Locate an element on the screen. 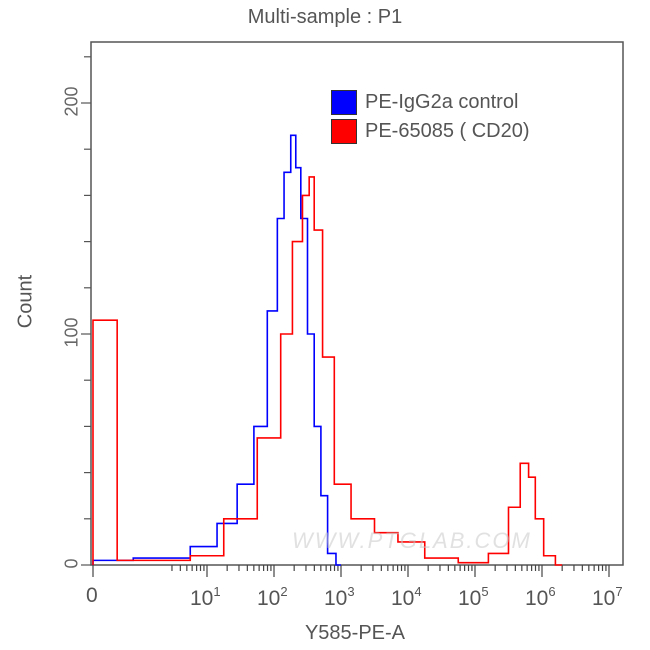  x-tick-10-5: 10⁵ is located at coordinates (473, 597).